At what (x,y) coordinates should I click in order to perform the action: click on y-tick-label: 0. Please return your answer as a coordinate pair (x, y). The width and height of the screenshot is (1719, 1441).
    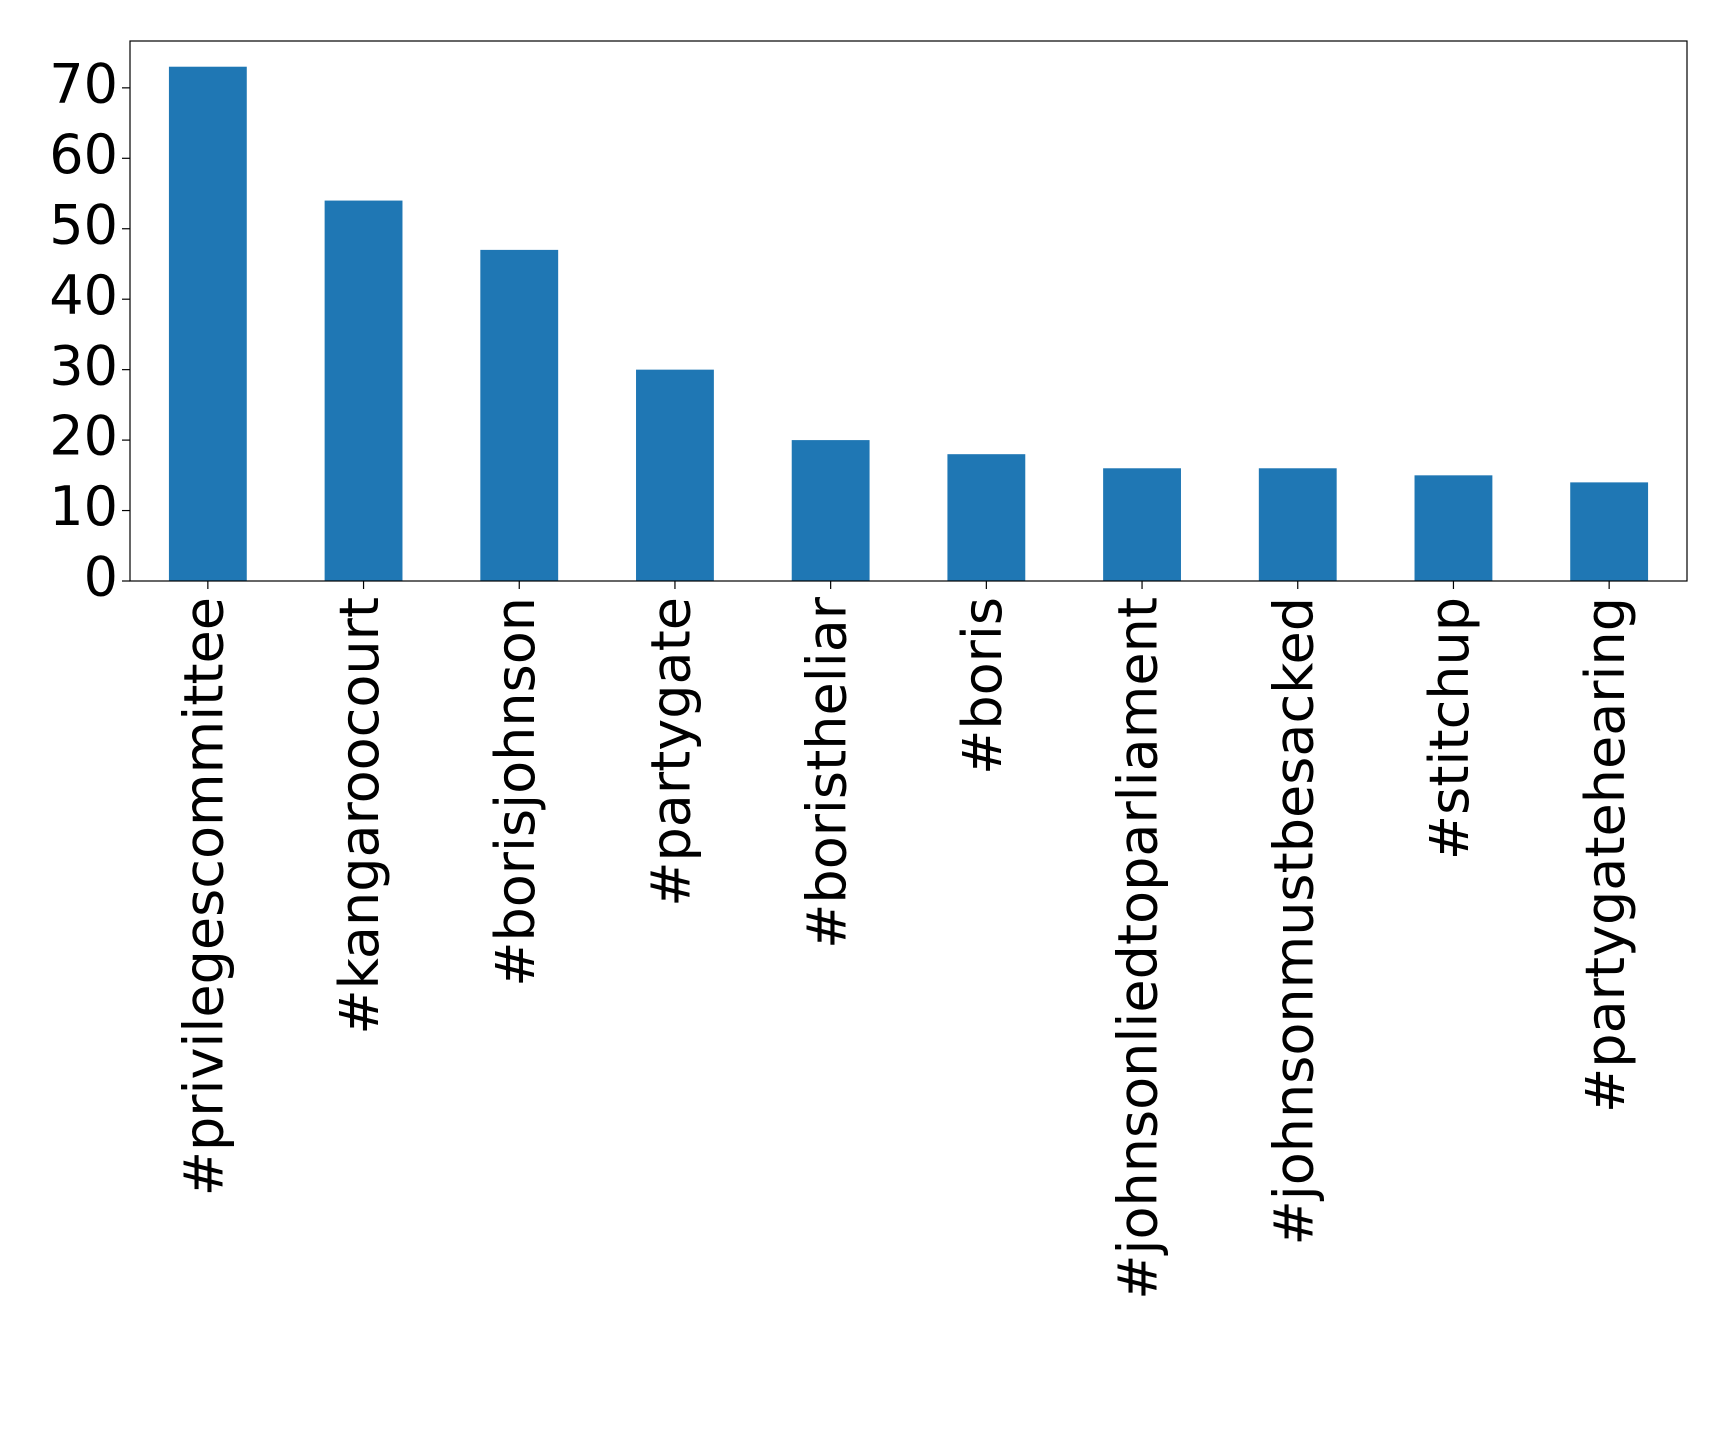
    Looking at the image, I should click on (101, 577).